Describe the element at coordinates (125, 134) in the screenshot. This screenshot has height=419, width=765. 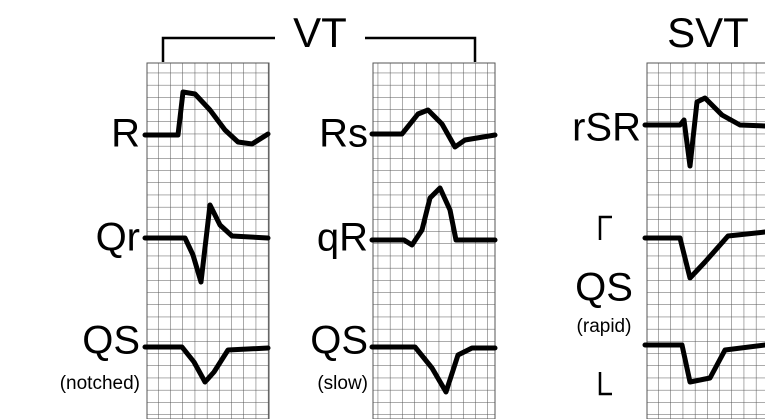
I see `morph-label: R` at that location.